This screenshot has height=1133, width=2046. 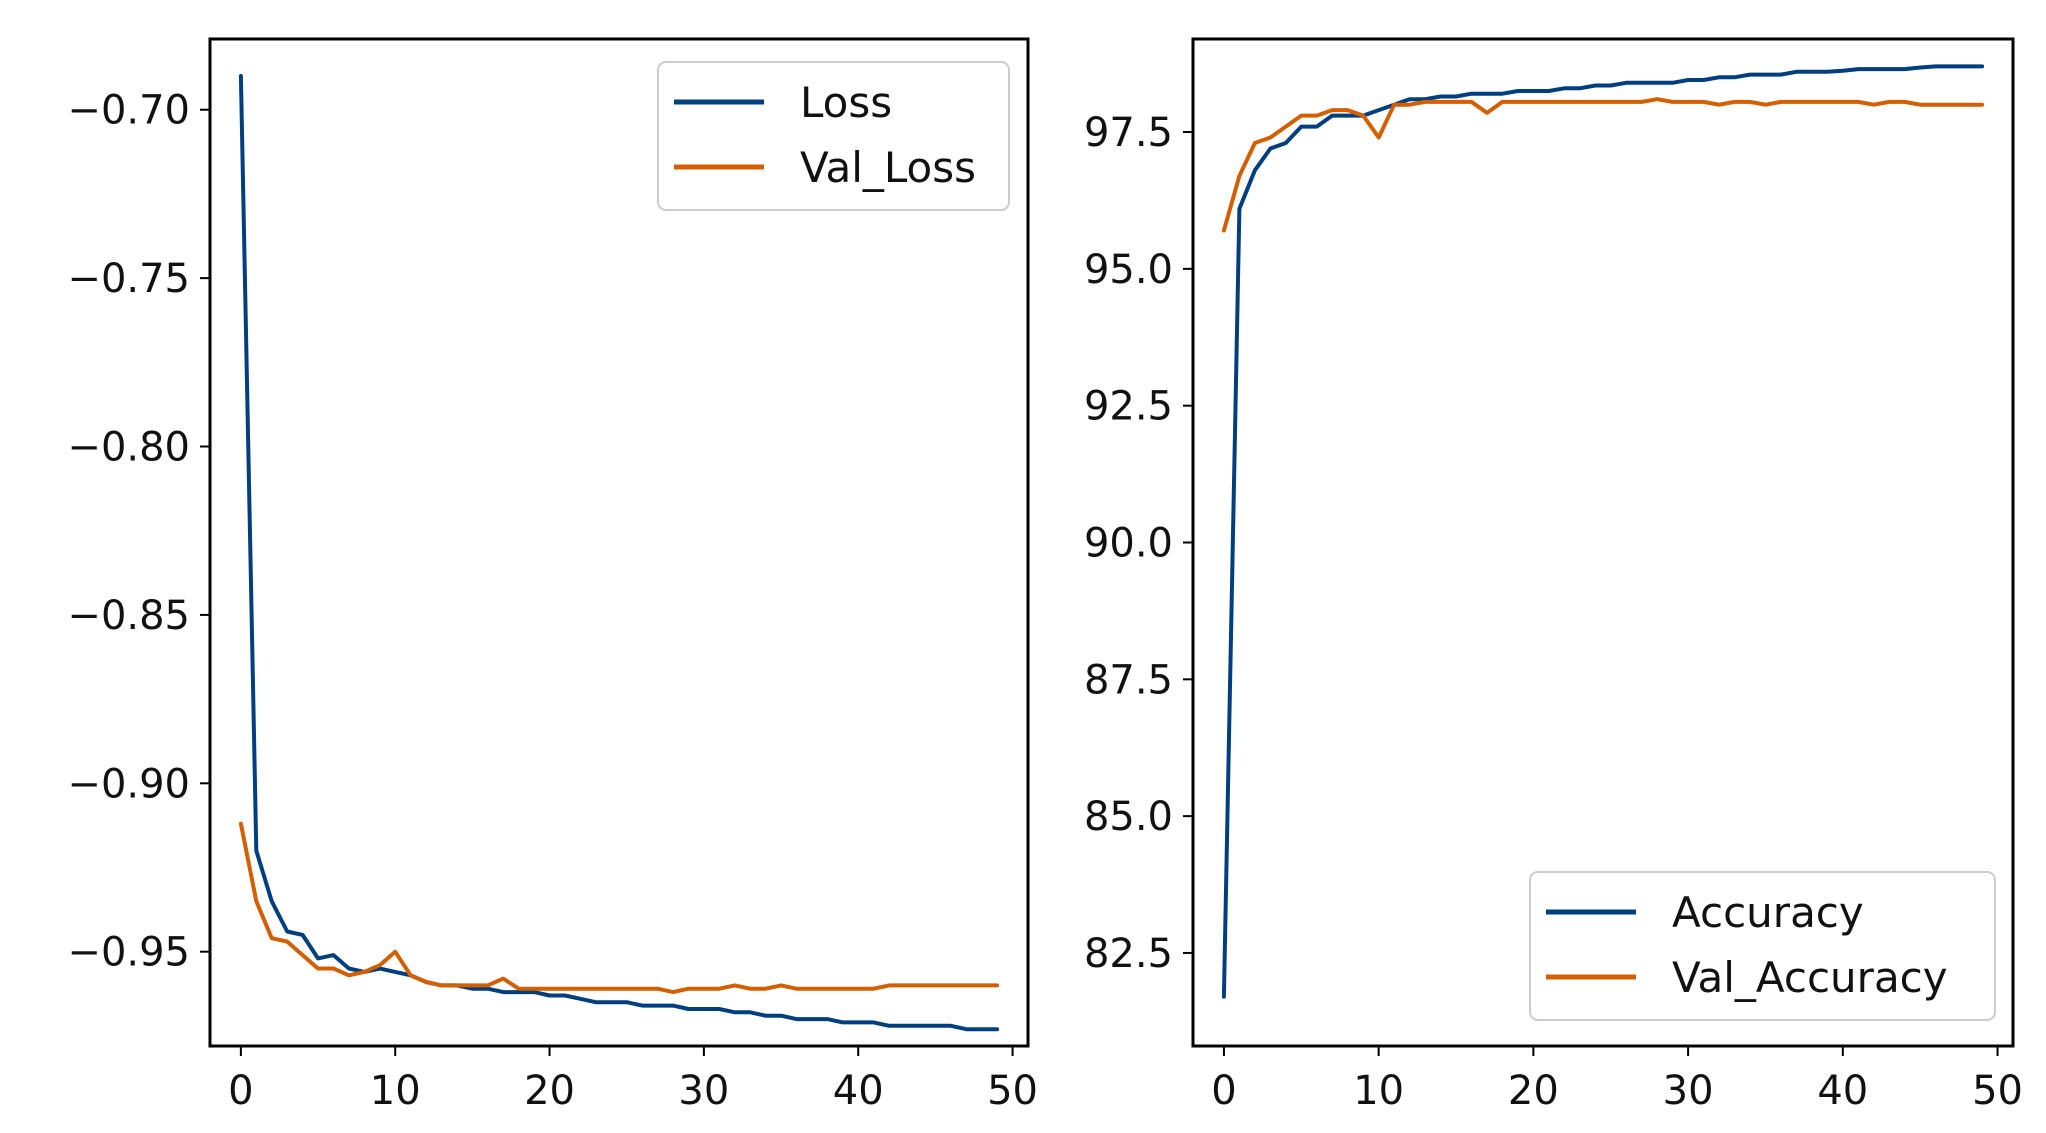 I want to click on loss-y-tick-label-1: −0.75, so click(x=128, y=279).